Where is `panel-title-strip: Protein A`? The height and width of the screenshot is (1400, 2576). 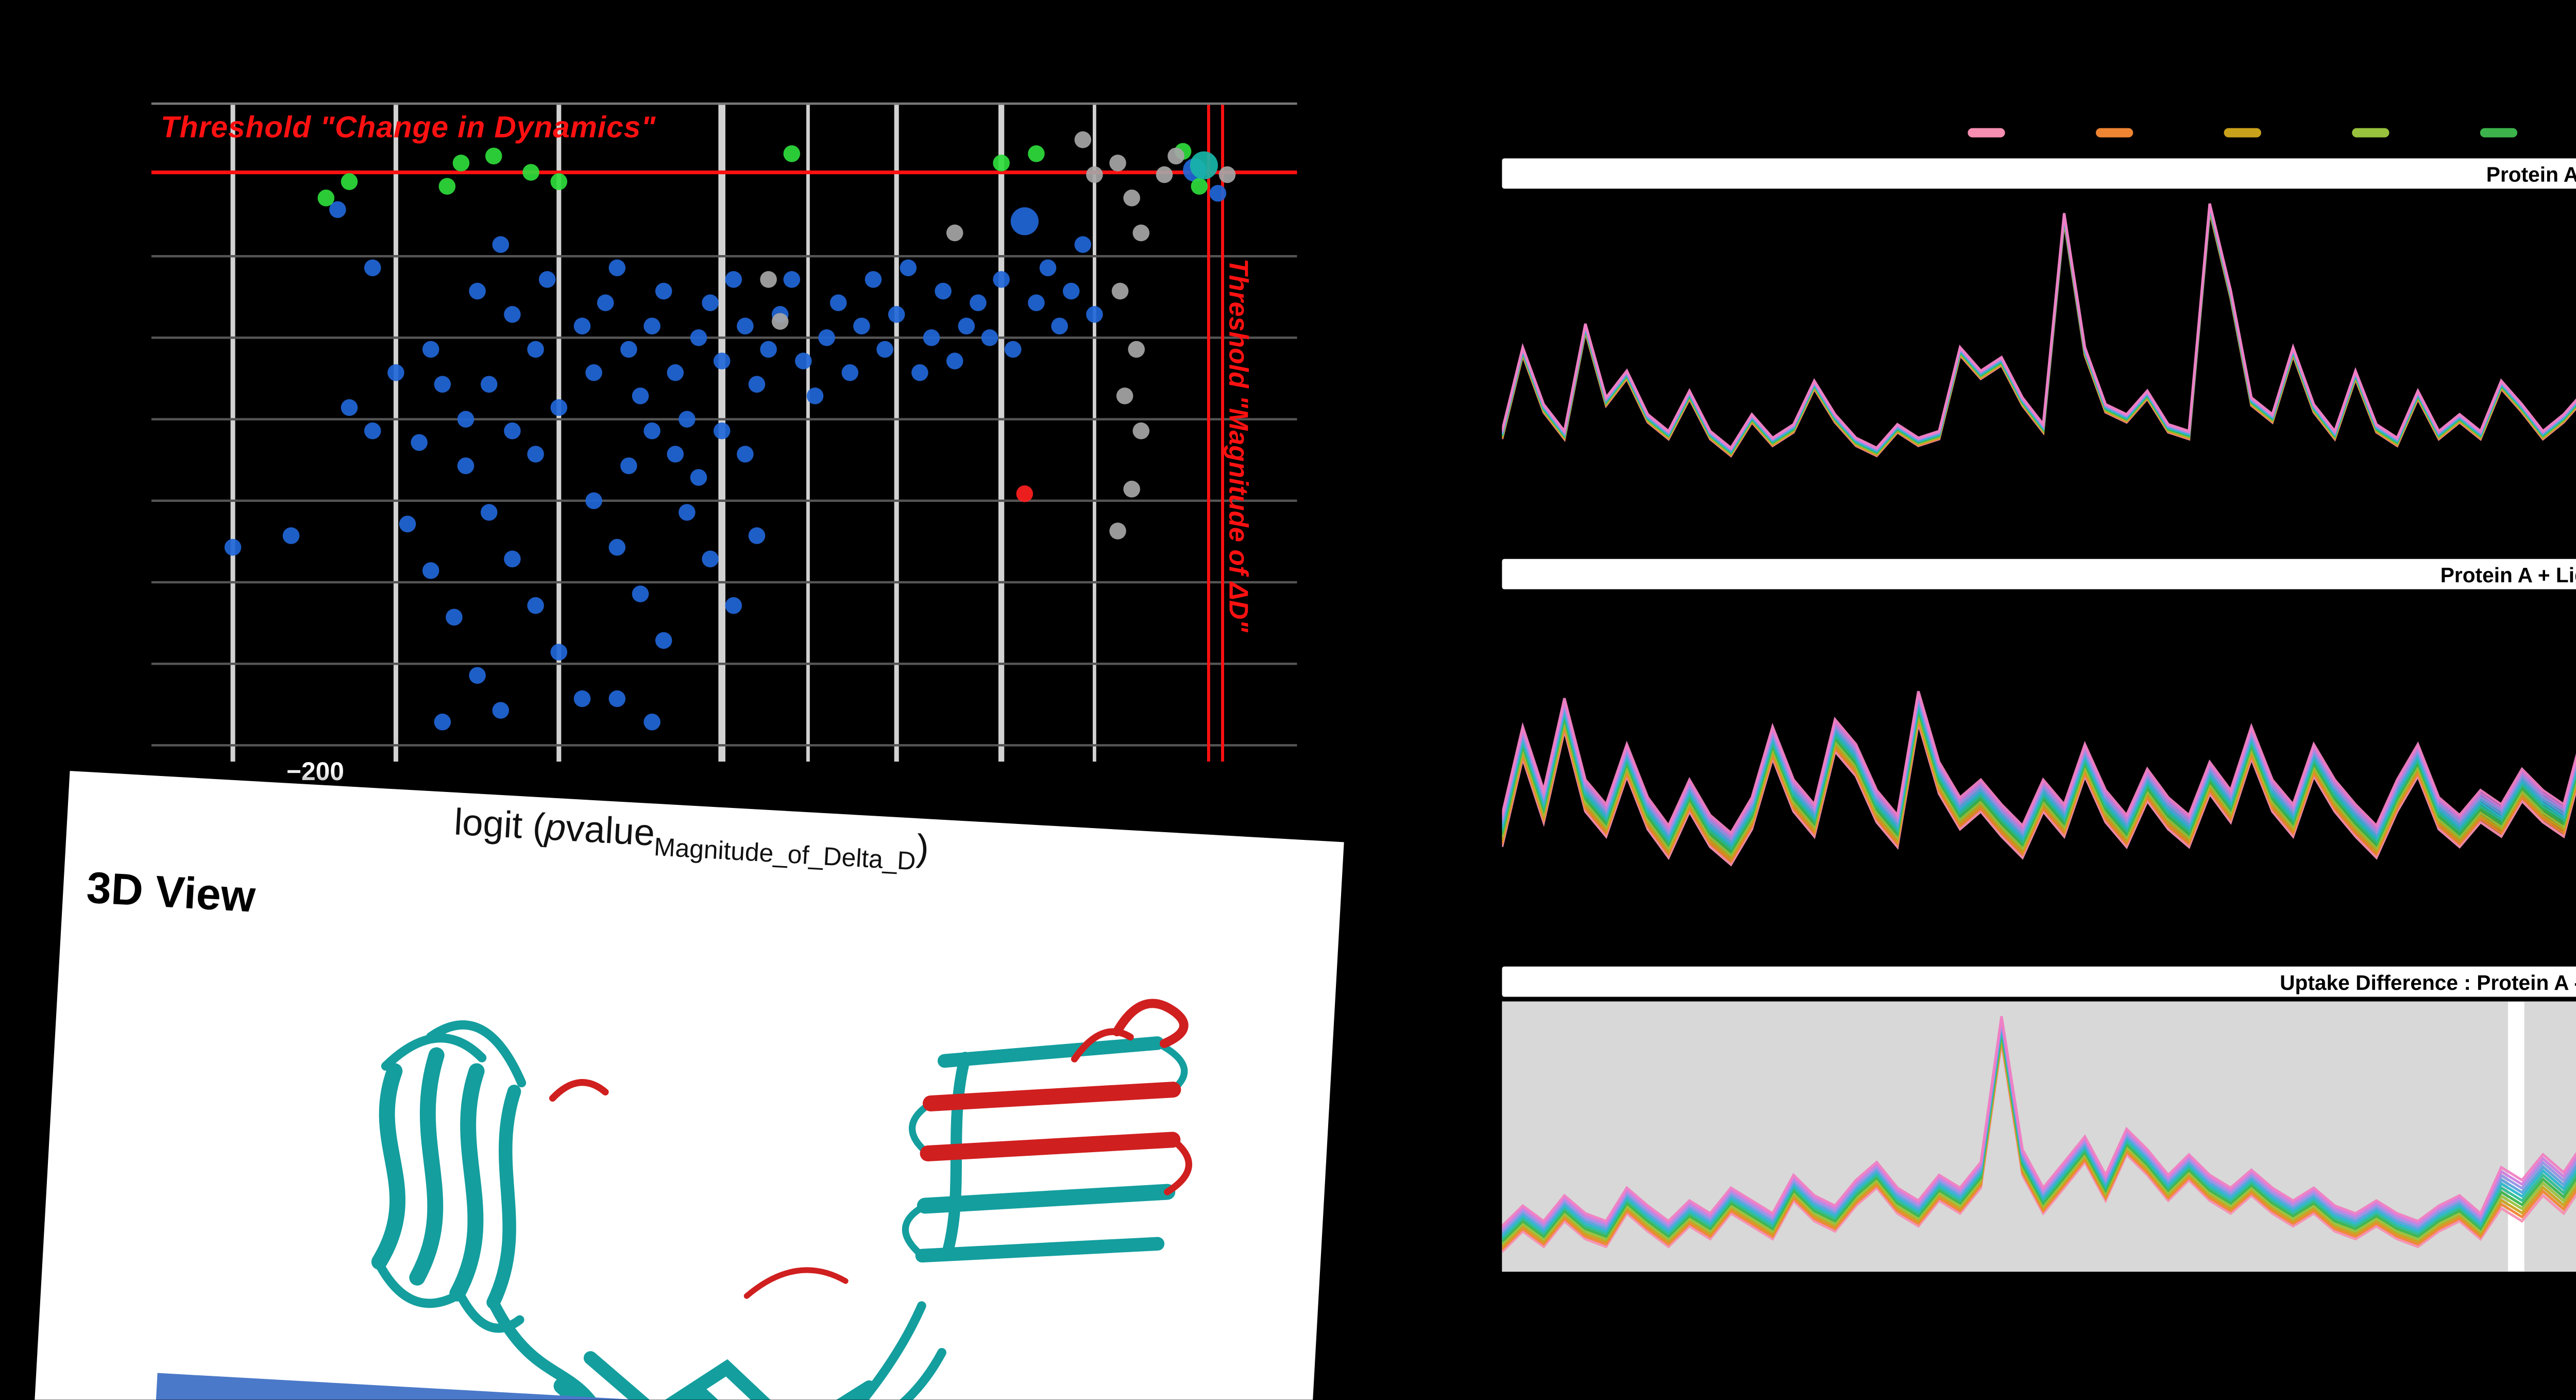 panel-title-strip: Protein A is located at coordinates (2039, 173).